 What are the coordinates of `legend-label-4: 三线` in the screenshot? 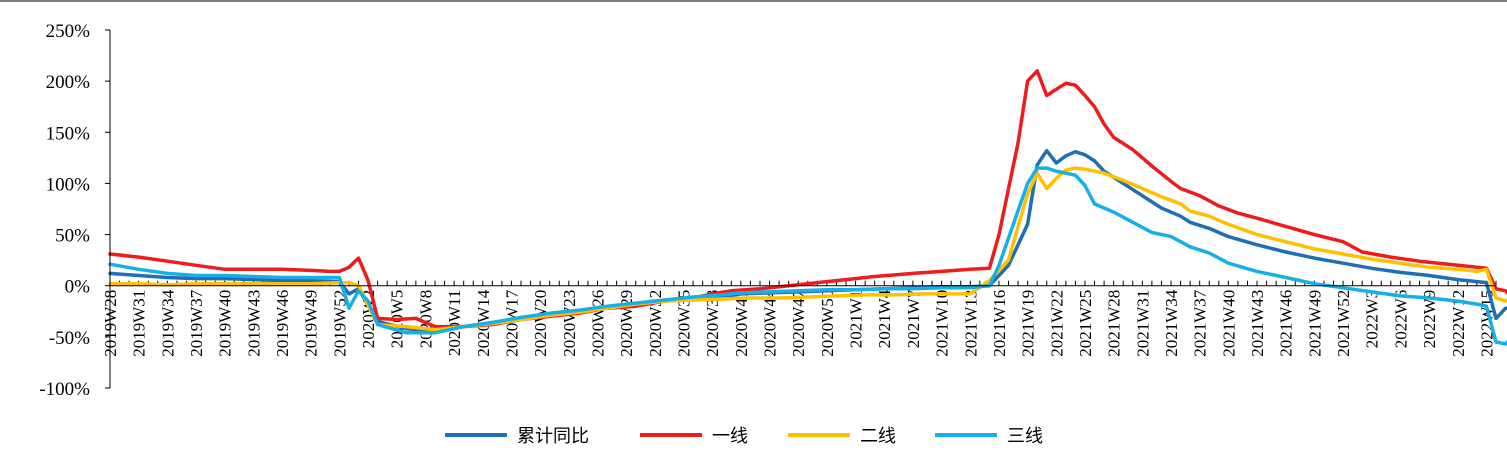 It's located at (1025, 436).